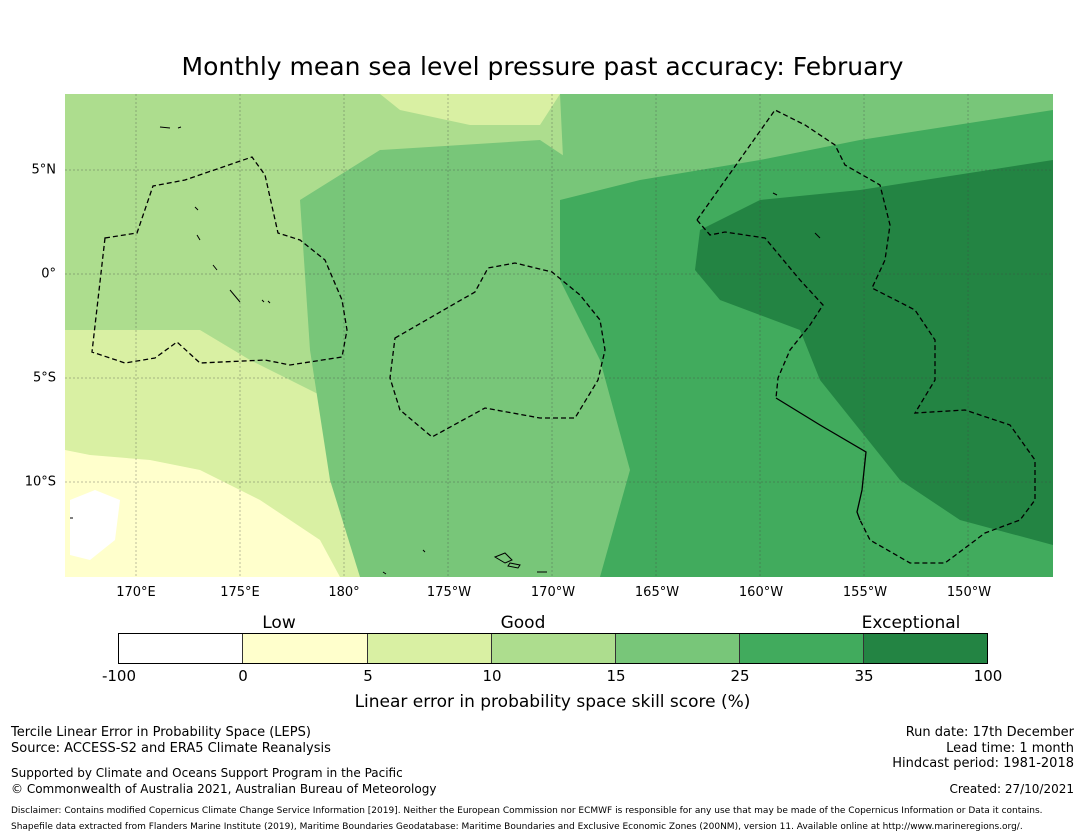 The image size is (1085, 839). What do you see at coordinates (136, 592) in the screenshot?
I see `lon-label: 170°E` at bounding box center [136, 592].